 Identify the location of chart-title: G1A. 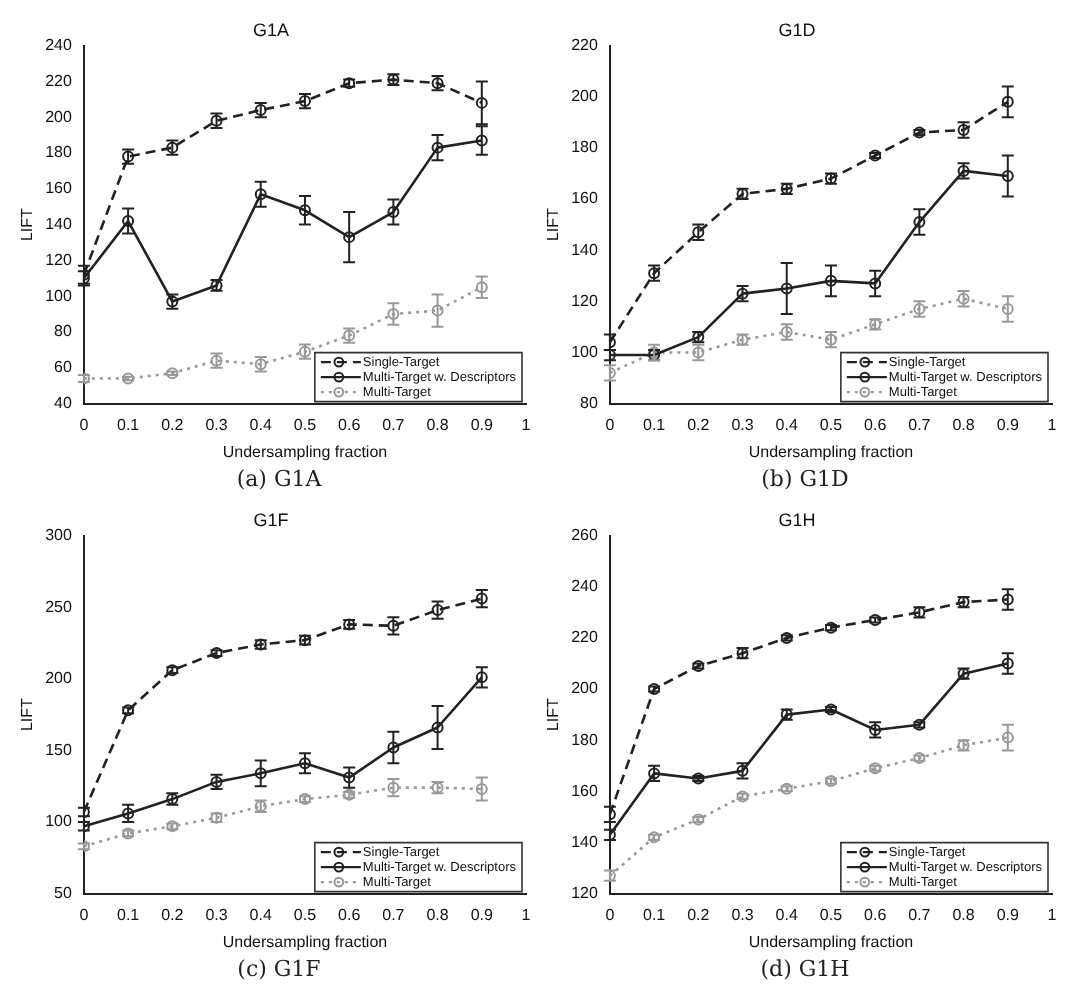
(271, 29).